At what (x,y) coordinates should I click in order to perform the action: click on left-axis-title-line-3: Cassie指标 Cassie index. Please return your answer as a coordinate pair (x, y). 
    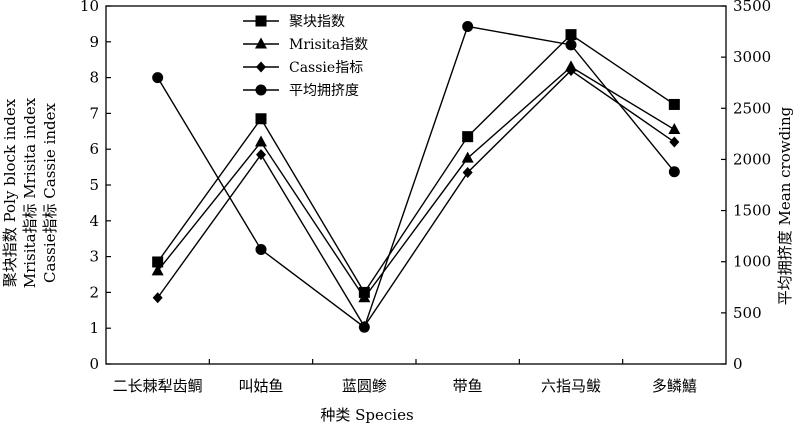
    Looking at the image, I should click on (50, 193).